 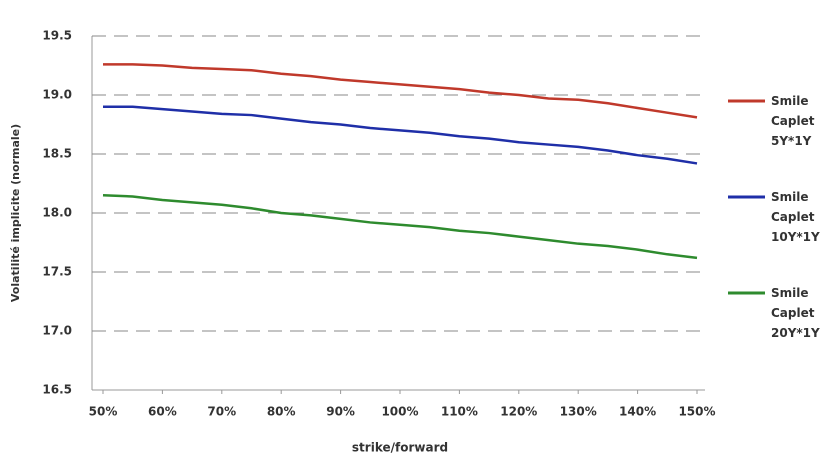 What do you see at coordinates (696, 412) in the screenshot?
I see `x-tick-label: 150%` at bounding box center [696, 412].